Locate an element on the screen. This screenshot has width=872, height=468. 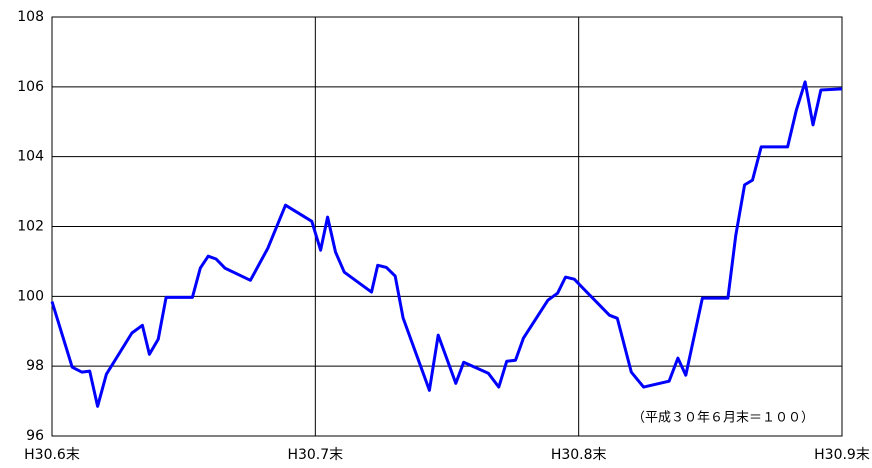
x-tick-label: H30.9末 is located at coordinates (842, 455).